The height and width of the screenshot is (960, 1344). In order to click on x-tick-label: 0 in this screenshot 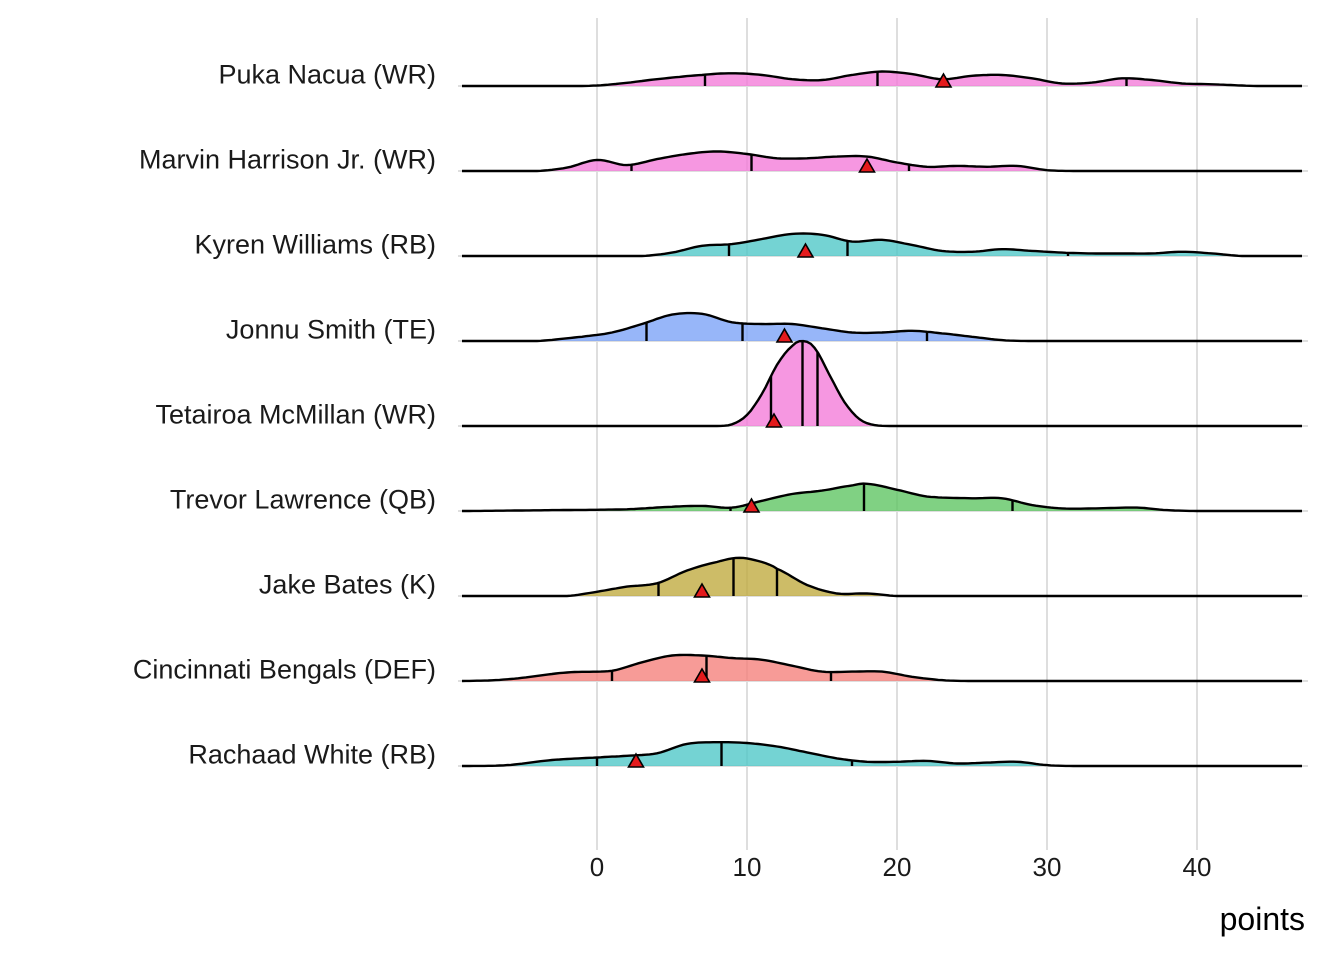, I will do `click(597, 867)`.